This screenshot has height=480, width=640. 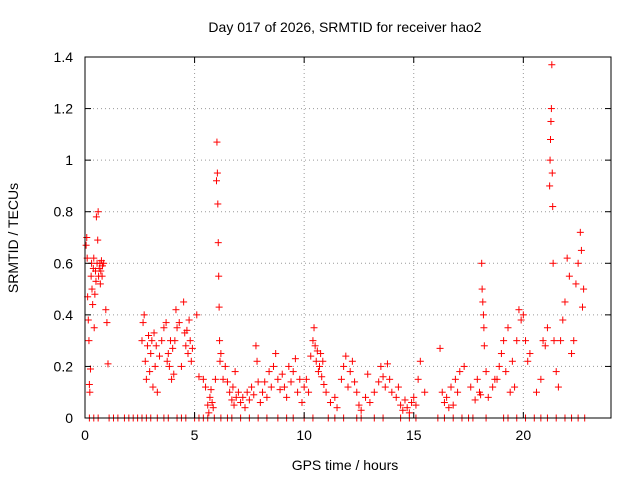 I want to click on x-tick-label: 15, so click(x=414, y=435).